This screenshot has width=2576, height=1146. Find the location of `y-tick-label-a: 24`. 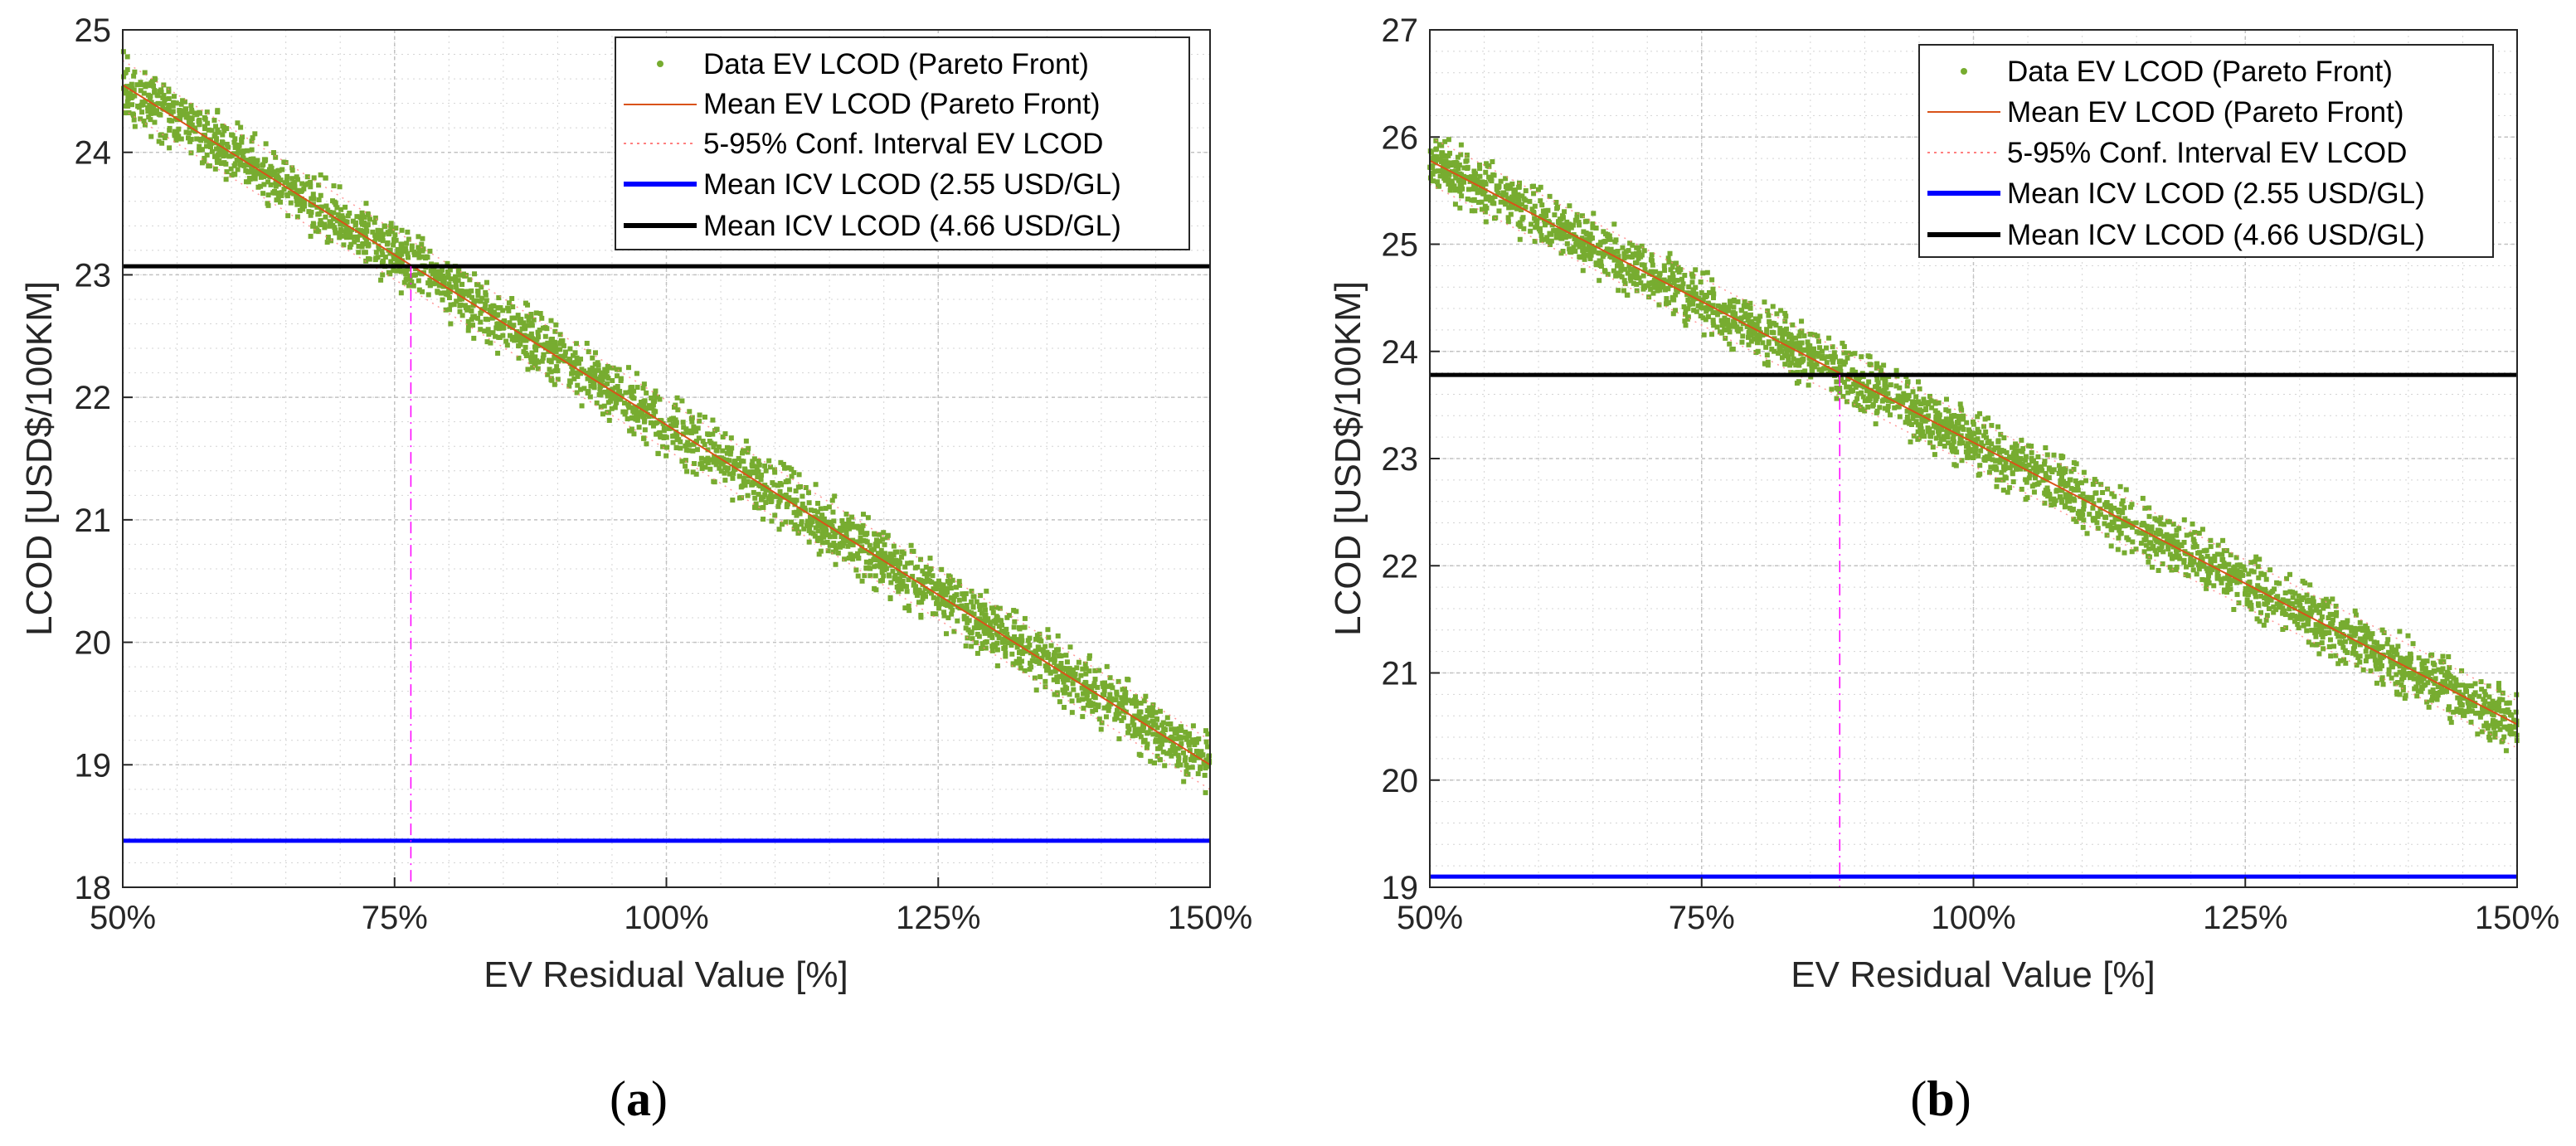

y-tick-label-a: 24 is located at coordinates (93, 153).